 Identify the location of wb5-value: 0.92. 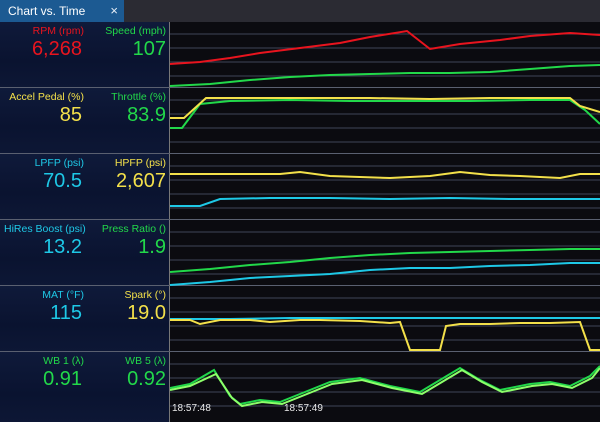
(146, 379).